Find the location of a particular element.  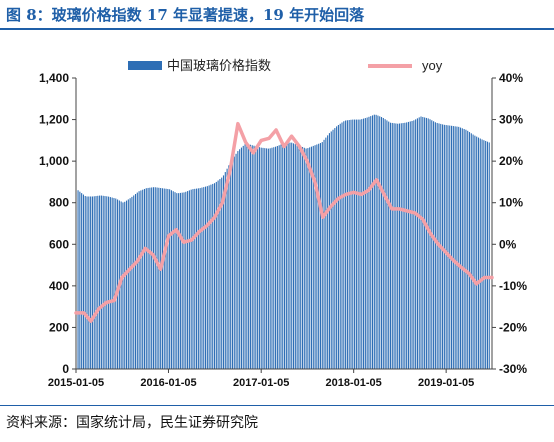

y-left-tick-label: 1,400 is located at coordinates (54, 78).